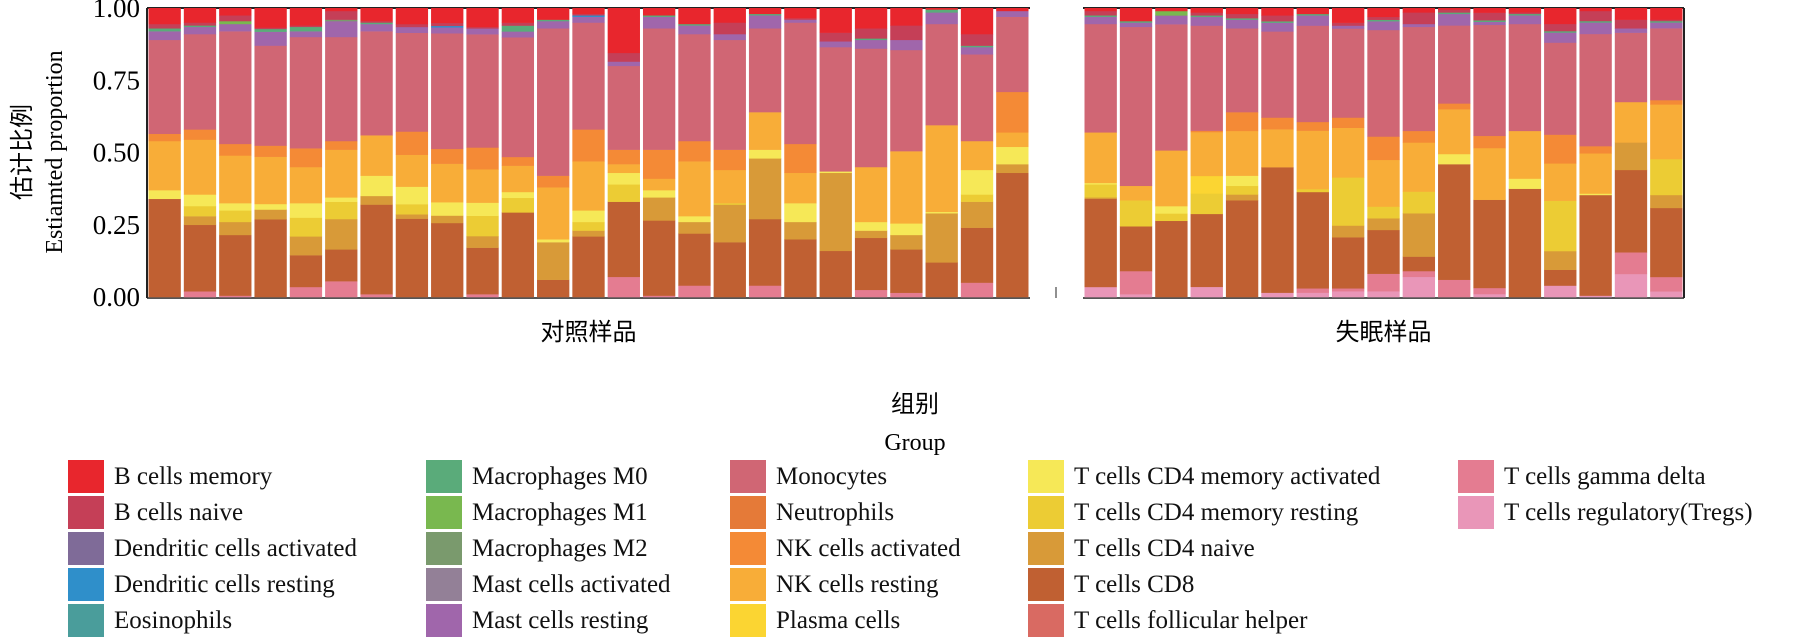 This screenshot has height=642, width=1805. Describe the element at coordinates (1204, 584) in the screenshot. I see `legend-item: T cells CD8` at that location.